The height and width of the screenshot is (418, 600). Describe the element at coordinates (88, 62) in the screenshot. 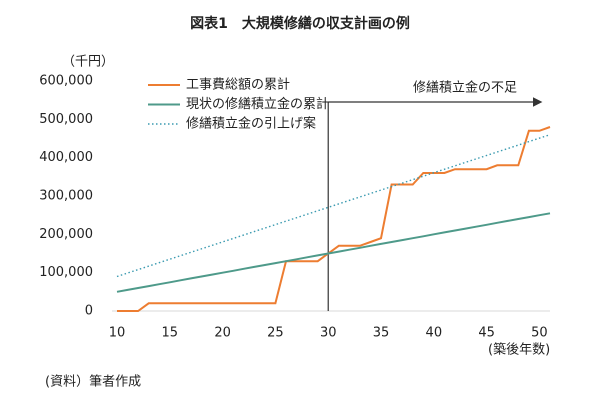

I see `y-axis-label: （千円）` at that location.